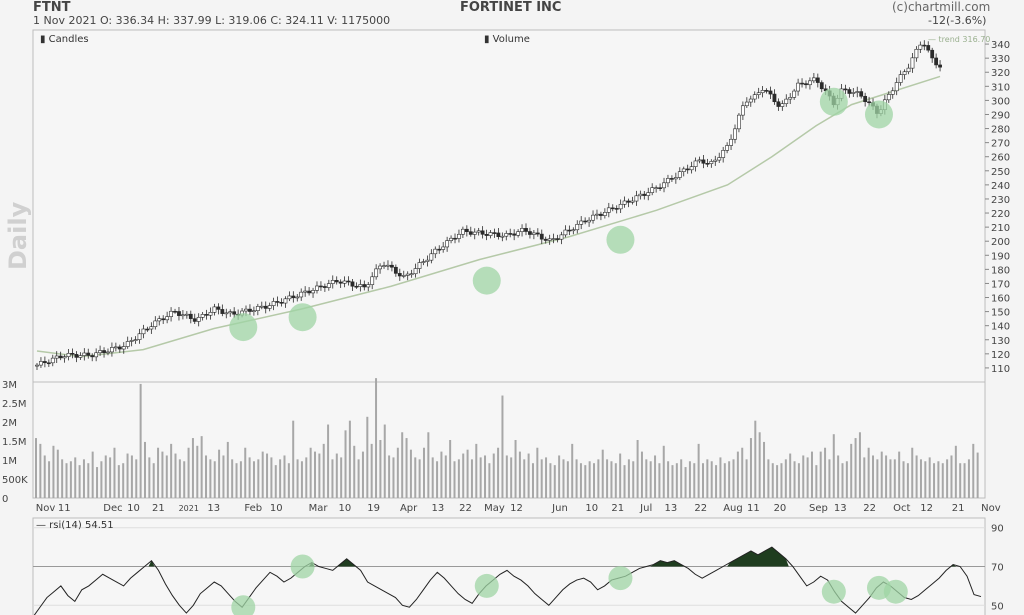 The height and width of the screenshot is (615, 1024). I want to click on price-tick-label: 160, so click(1000, 299).